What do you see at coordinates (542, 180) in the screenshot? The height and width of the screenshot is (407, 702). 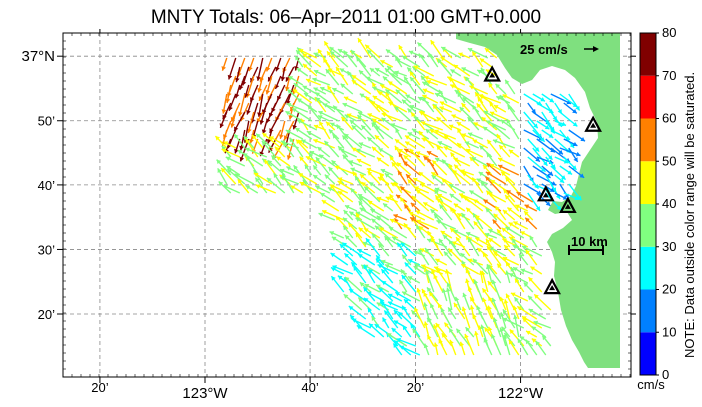 I see `radar-stations` at bounding box center [542, 180].